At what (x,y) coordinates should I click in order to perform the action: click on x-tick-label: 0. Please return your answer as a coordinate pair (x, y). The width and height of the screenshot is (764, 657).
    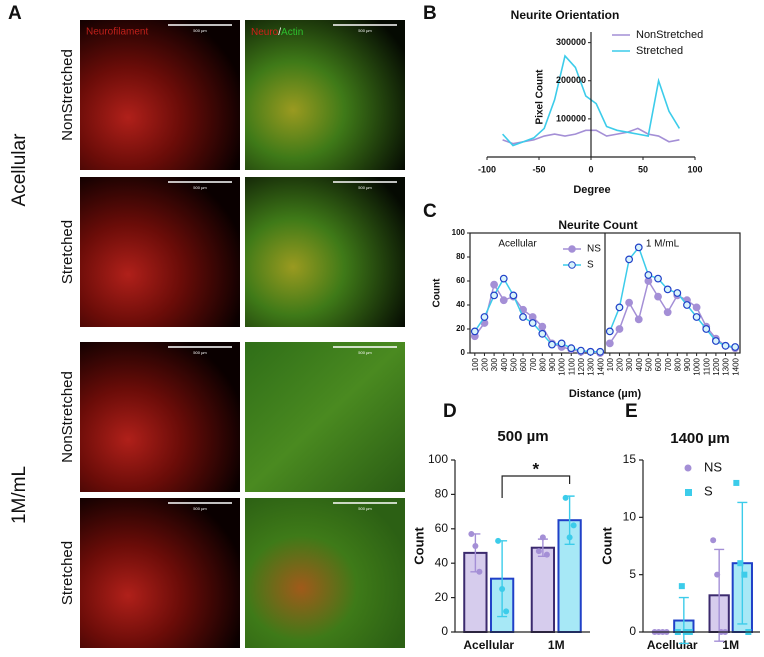
    Looking at the image, I should click on (590, 169).